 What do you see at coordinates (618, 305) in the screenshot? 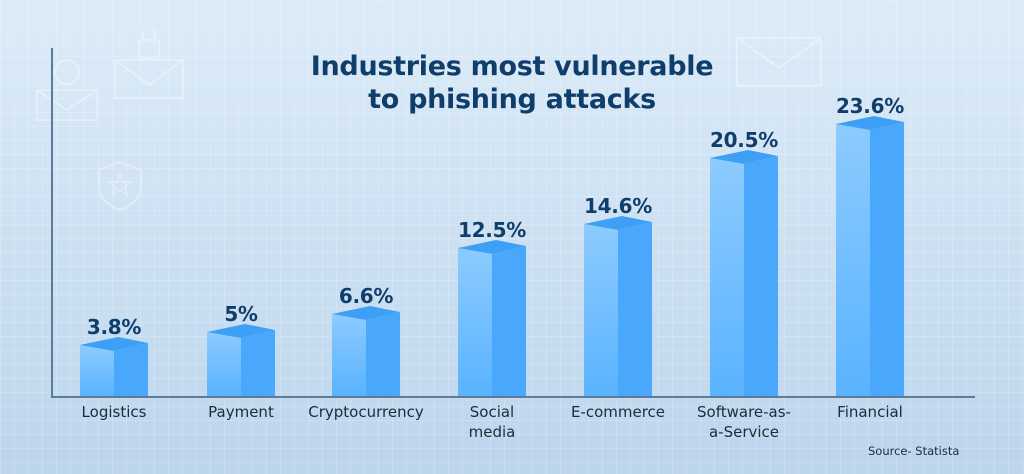
I see `bar-e-commerce` at bounding box center [618, 305].